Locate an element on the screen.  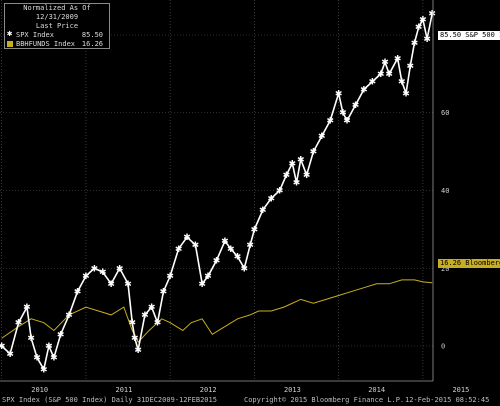
x-tick-label: 2010 is located at coordinates (39, 390).